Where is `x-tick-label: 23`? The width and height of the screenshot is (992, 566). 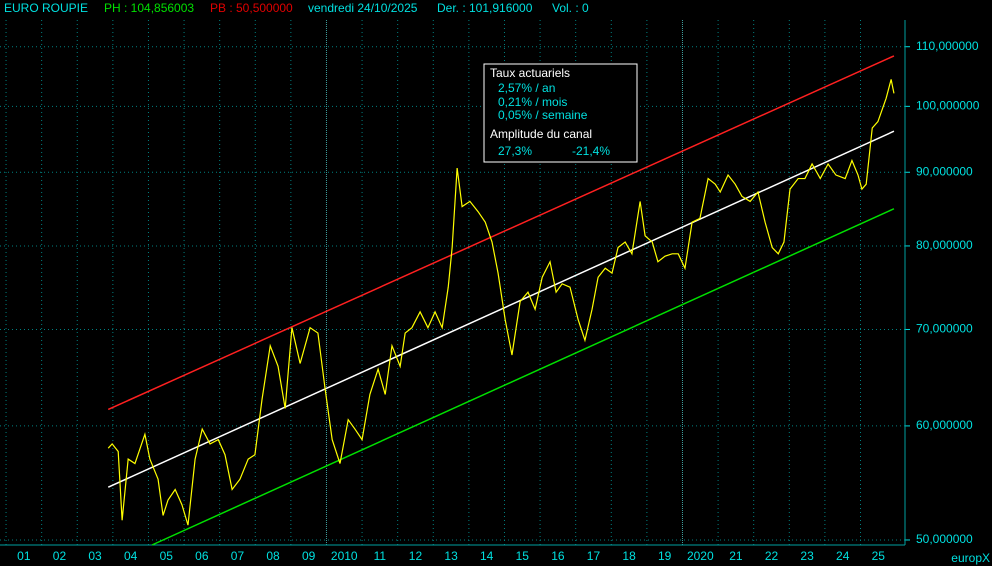 x-tick-label: 23 is located at coordinates (807, 556).